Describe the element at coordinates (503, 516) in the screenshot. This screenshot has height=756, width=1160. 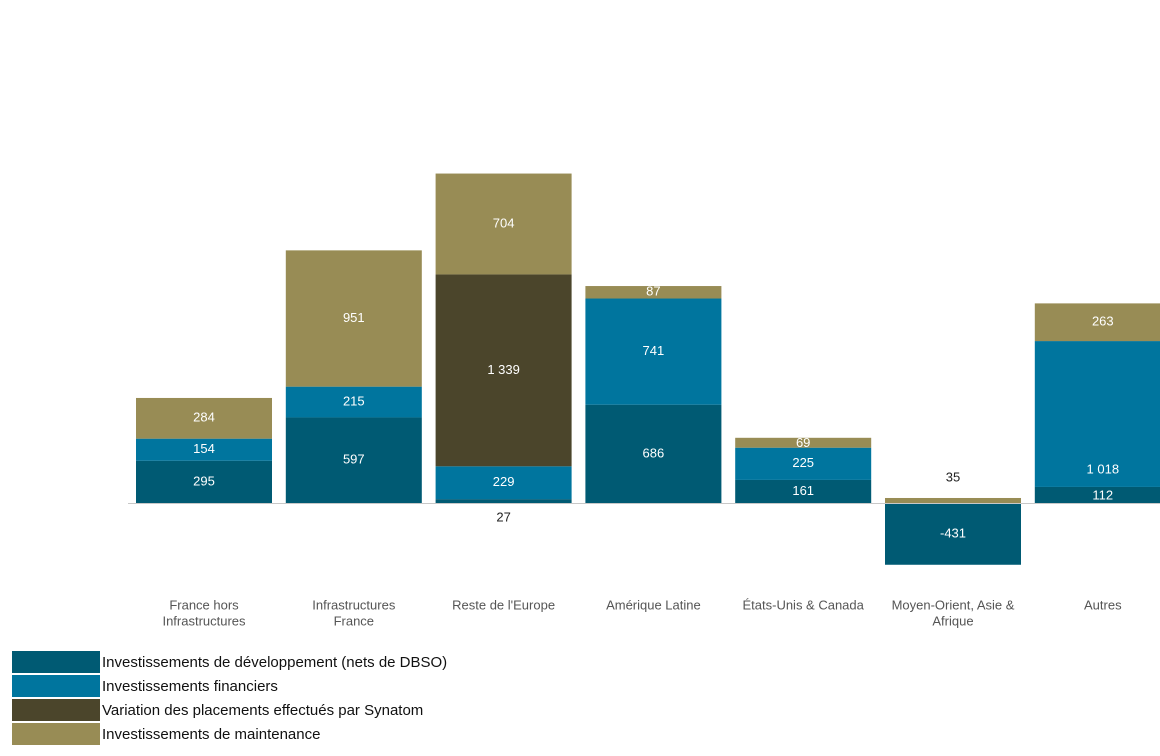
I see `data-label: 27` at that location.